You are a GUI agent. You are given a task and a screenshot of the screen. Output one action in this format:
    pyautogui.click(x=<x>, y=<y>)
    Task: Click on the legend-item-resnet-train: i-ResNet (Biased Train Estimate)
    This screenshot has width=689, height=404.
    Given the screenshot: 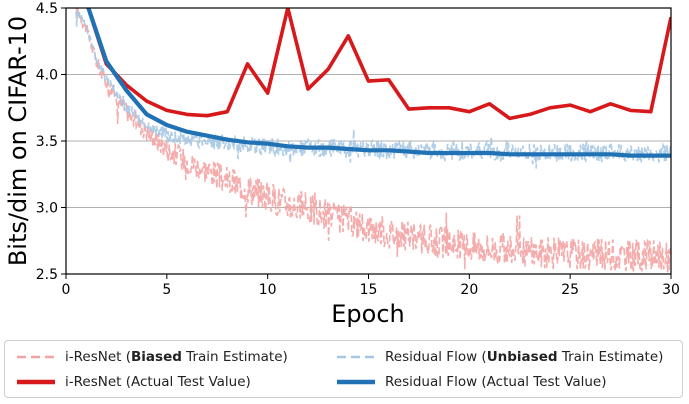 What is the action you would take?
    pyautogui.click(x=151, y=357)
    